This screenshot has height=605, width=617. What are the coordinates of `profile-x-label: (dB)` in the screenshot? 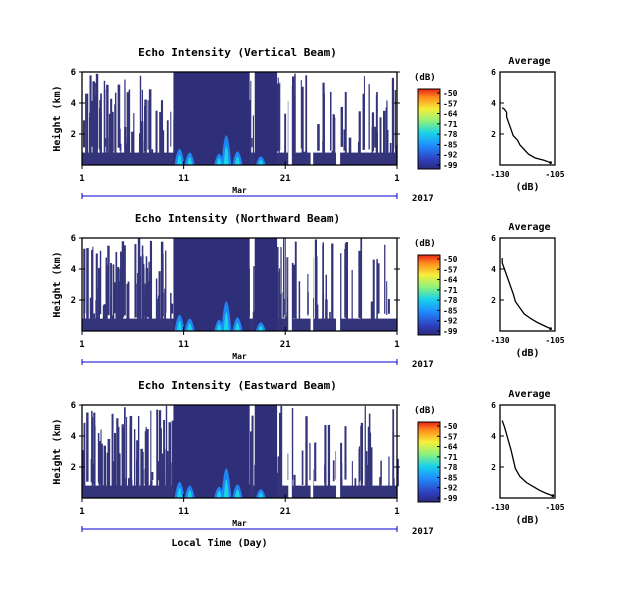 It's located at (527, 187).